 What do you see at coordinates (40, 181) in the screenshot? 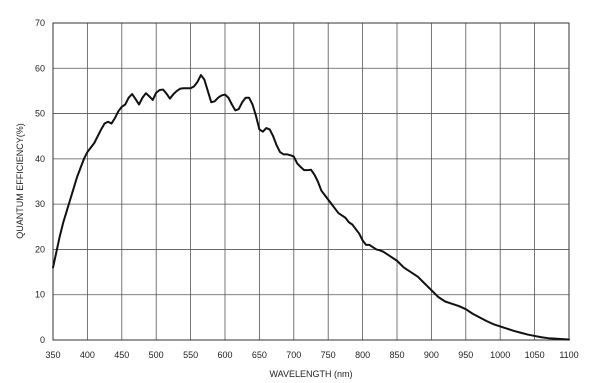
I see `y-tick-labels: 0 10 20 30 40 50 60 70` at bounding box center [40, 181].